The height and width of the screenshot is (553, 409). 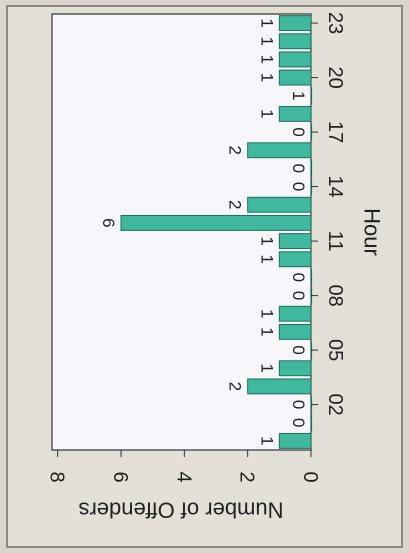 I want to click on data-label-hour-02: 0, so click(x=298, y=404).